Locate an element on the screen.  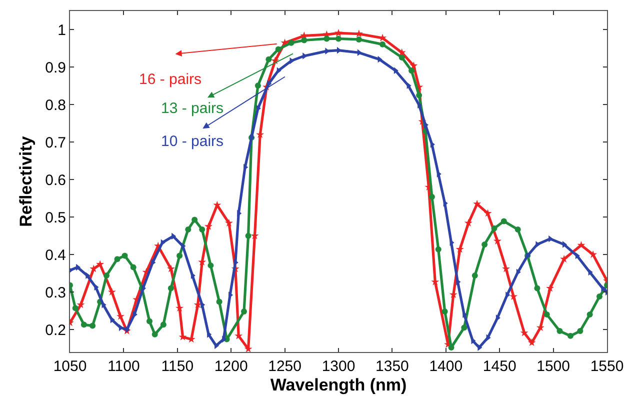
y-tick-label: 0.9 is located at coordinates (55, 67).